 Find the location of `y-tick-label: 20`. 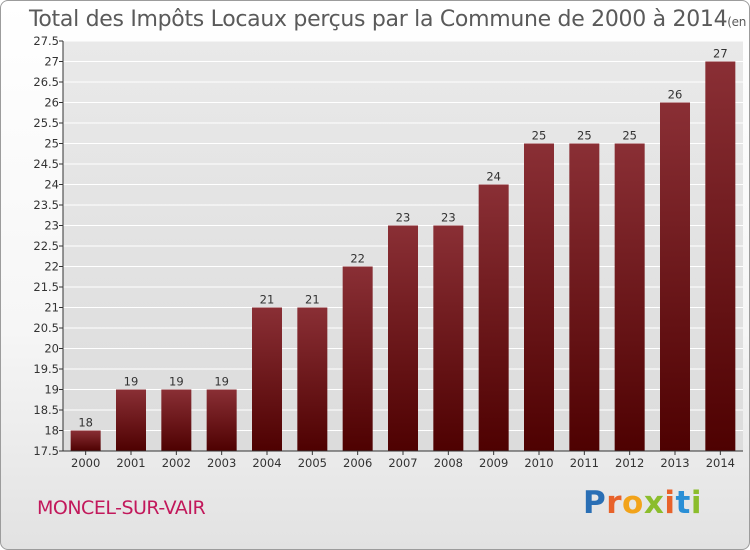

y-tick-label: 20 is located at coordinates (51, 349).